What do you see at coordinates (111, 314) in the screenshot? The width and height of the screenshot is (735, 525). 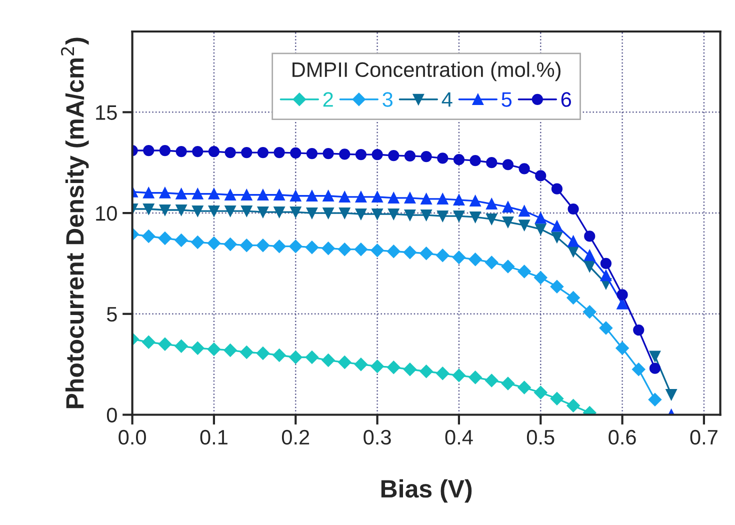 I see `y-tick-label: 5` at bounding box center [111, 314].